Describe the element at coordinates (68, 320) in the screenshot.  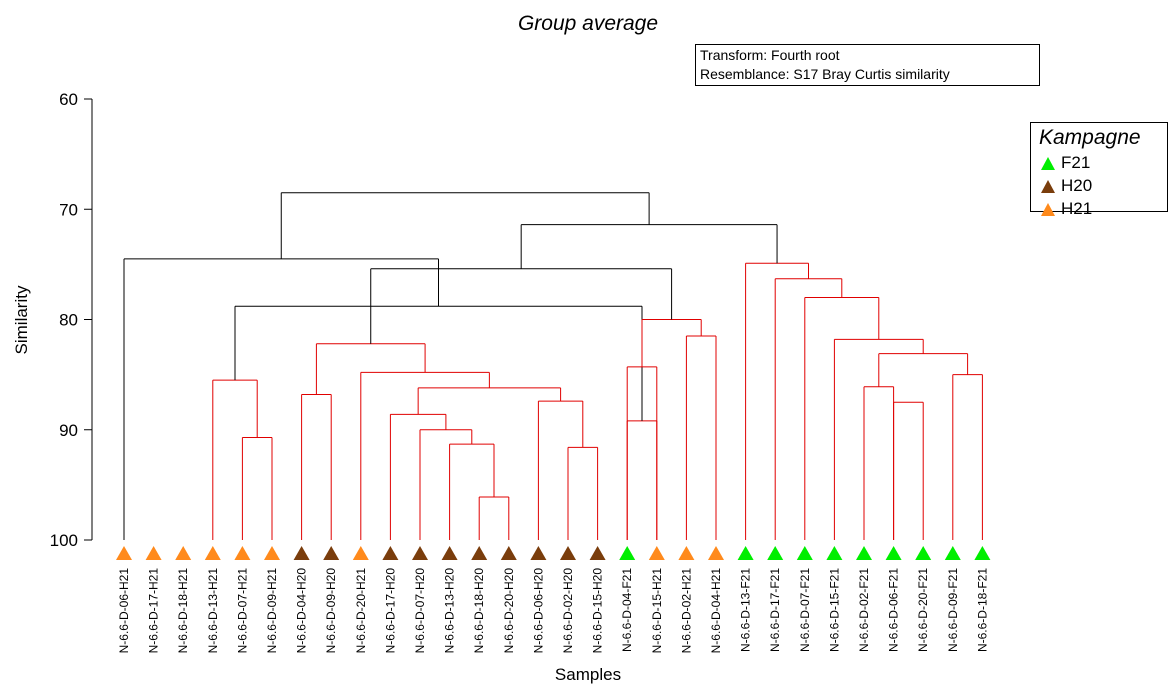
I see `y-tick-label-80: 80` at that location.